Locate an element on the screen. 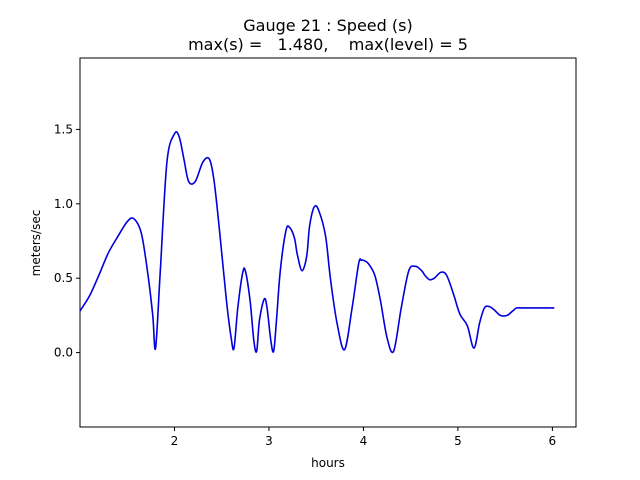 This screenshot has height=480, width=640. y-tick-label: 0.5 is located at coordinates (63, 278).